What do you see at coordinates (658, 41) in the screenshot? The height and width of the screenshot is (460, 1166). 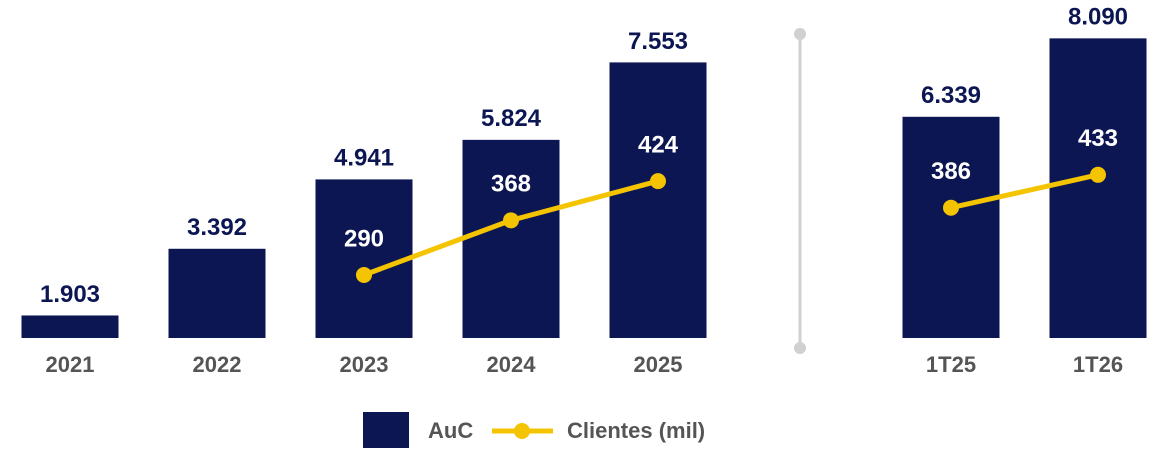 I see `data-label: 7.553` at bounding box center [658, 41].